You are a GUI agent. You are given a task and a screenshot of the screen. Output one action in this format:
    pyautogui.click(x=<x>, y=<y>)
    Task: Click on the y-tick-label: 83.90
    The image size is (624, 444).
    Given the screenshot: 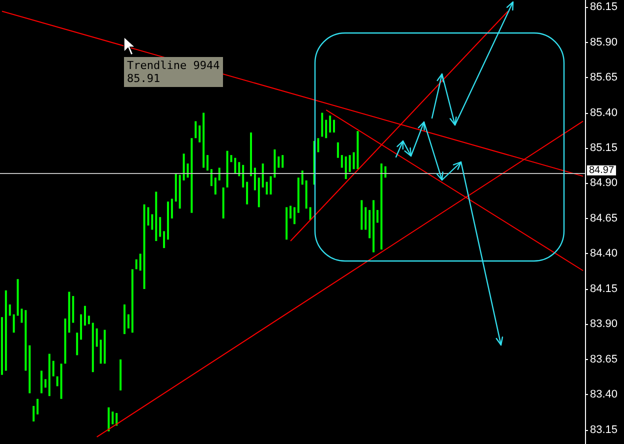 What is the action you would take?
    pyautogui.click(x=604, y=324)
    